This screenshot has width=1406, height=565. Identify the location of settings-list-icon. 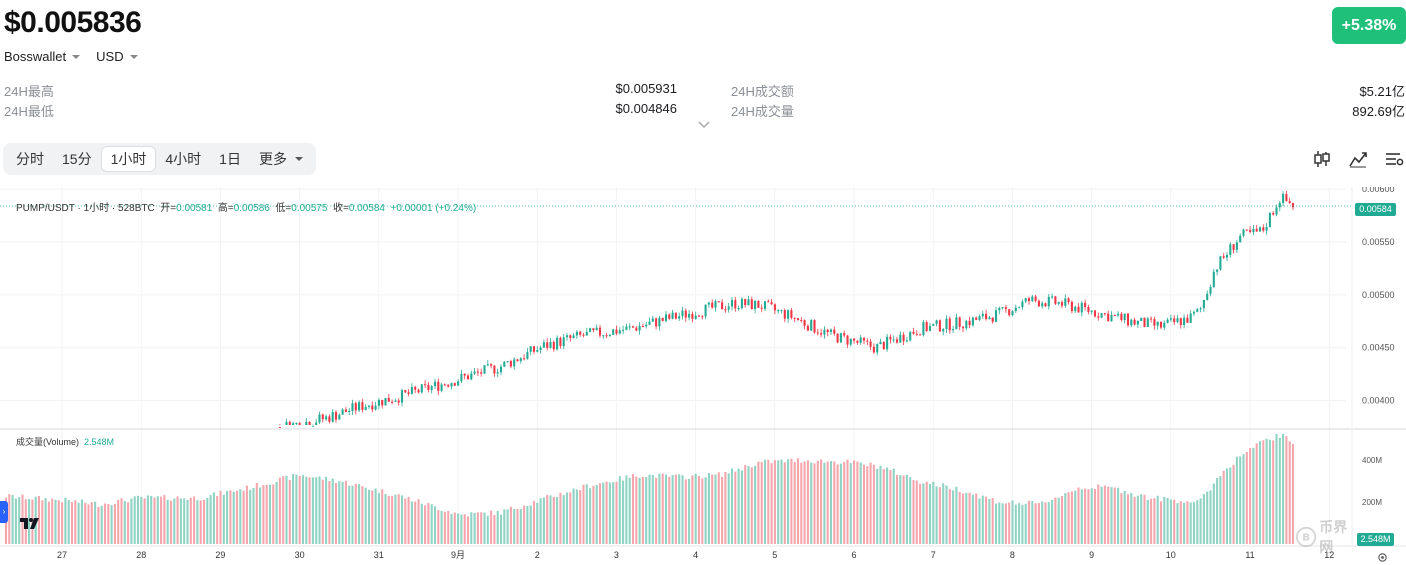
(1394, 159).